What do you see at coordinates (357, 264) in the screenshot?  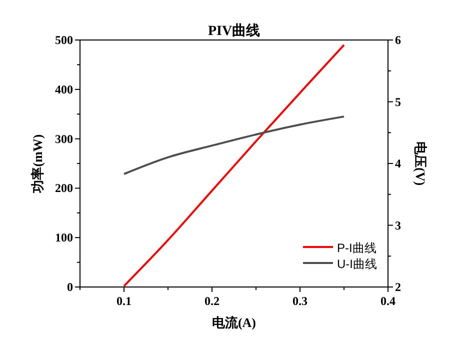 I see `legend-label: U-I曲线` at bounding box center [357, 264].